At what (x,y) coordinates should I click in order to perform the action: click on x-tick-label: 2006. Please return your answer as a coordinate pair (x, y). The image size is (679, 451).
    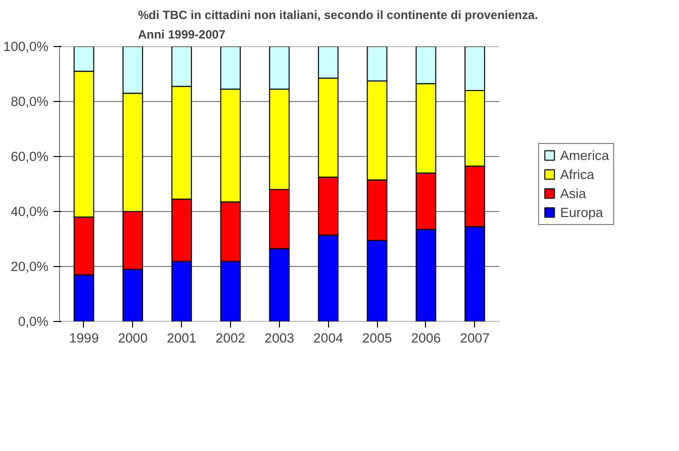
    Looking at the image, I should click on (426, 338).